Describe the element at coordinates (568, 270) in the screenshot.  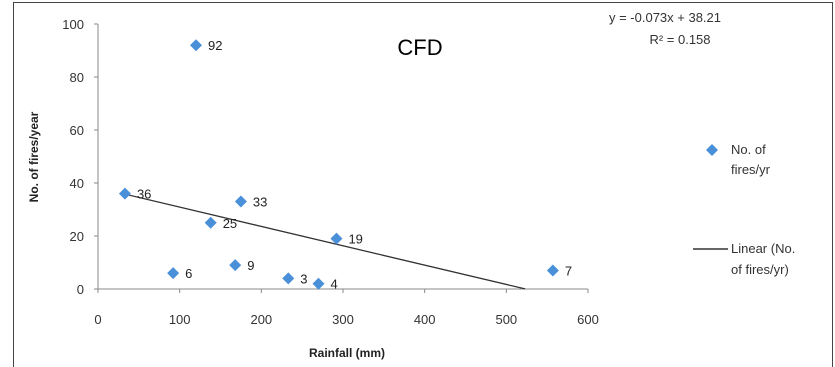
I see `data-label: 7` at that location.